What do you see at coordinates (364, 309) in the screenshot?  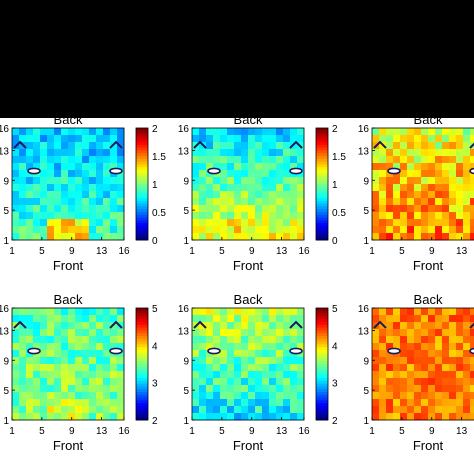 I see `y-tick-label: 16` at bounding box center [364, 309].